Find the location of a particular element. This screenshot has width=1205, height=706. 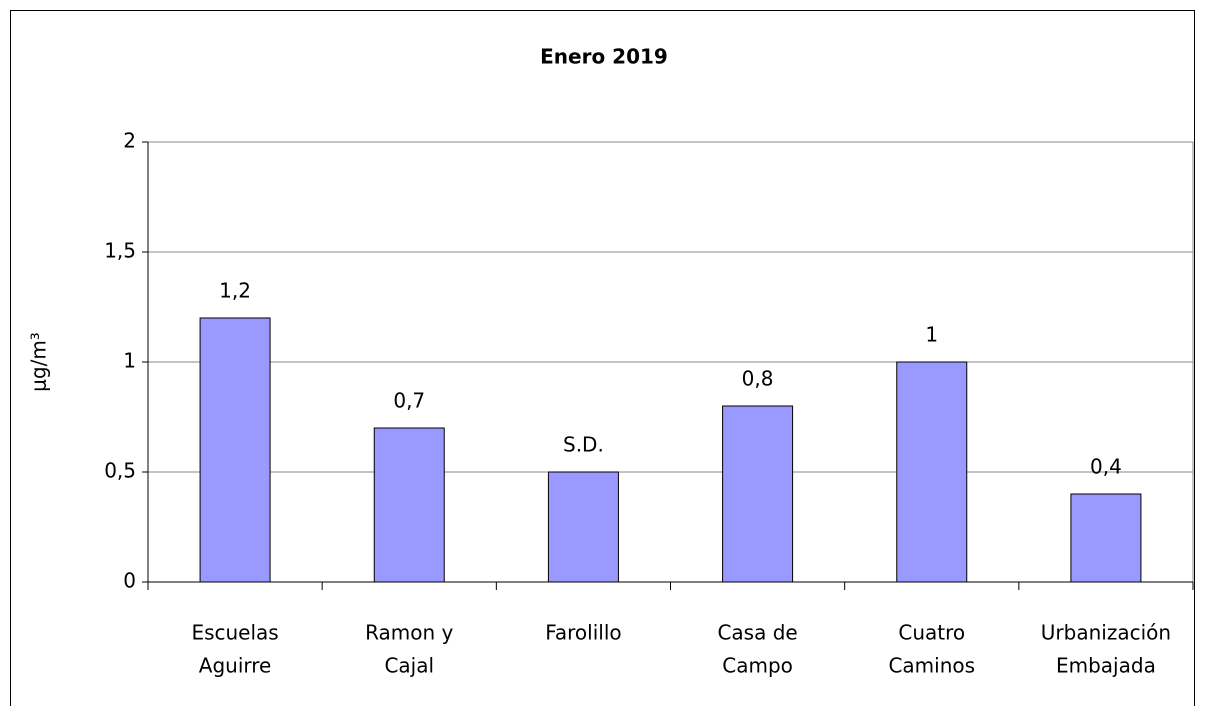

x-tick-label: Ramon y is located at coordinates (409, 633).